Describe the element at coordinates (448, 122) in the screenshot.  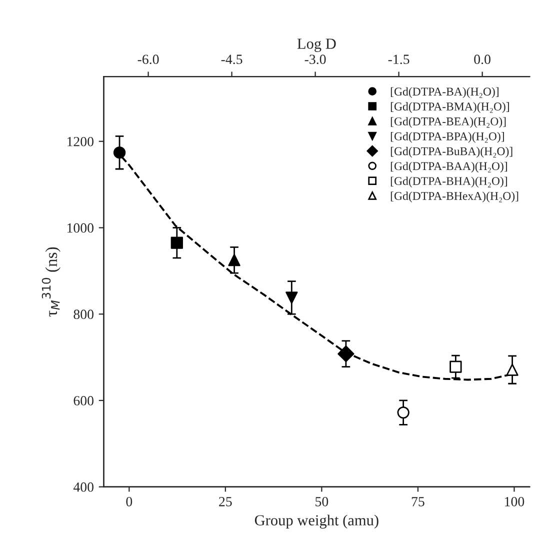
I see `legend-label: [Gd(DTPA-BEA)(H₂O)]` at that location.